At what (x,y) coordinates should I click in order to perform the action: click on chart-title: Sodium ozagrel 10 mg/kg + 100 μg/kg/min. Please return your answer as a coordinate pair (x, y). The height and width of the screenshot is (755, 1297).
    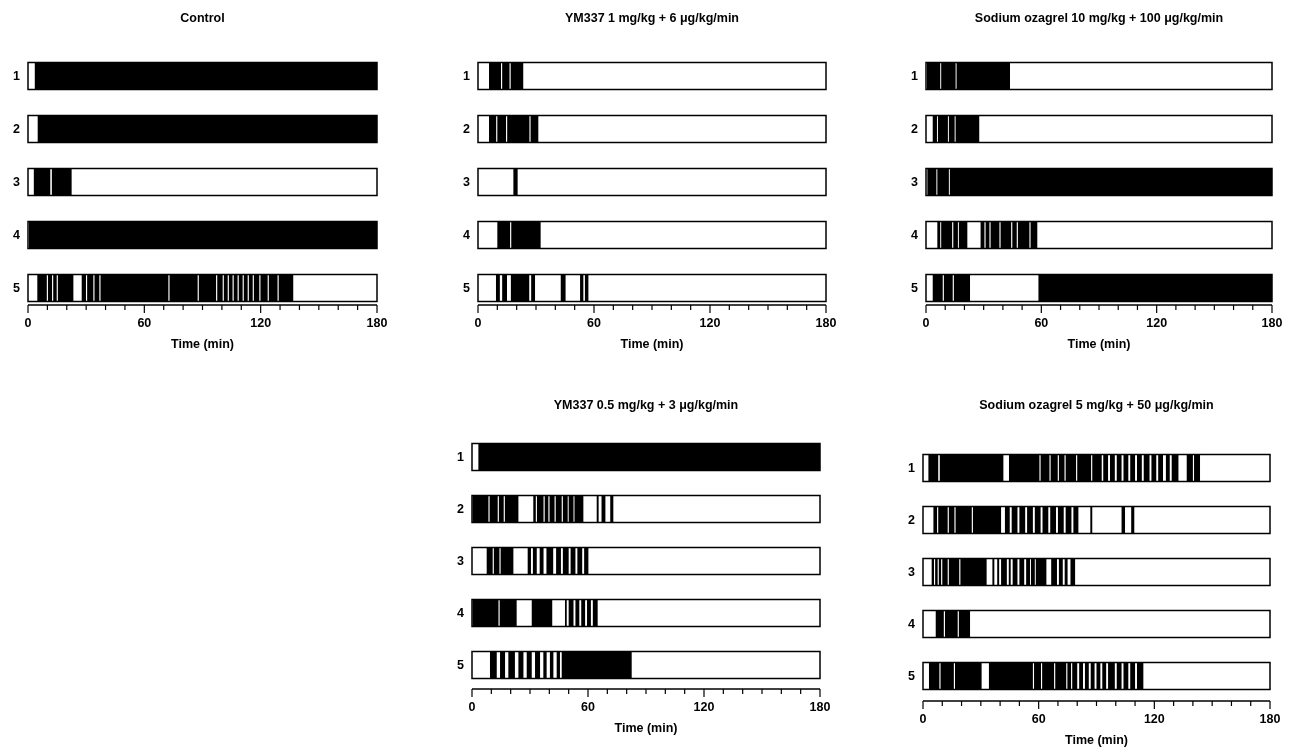
    Looking at the image, I should click on (1099, 18).